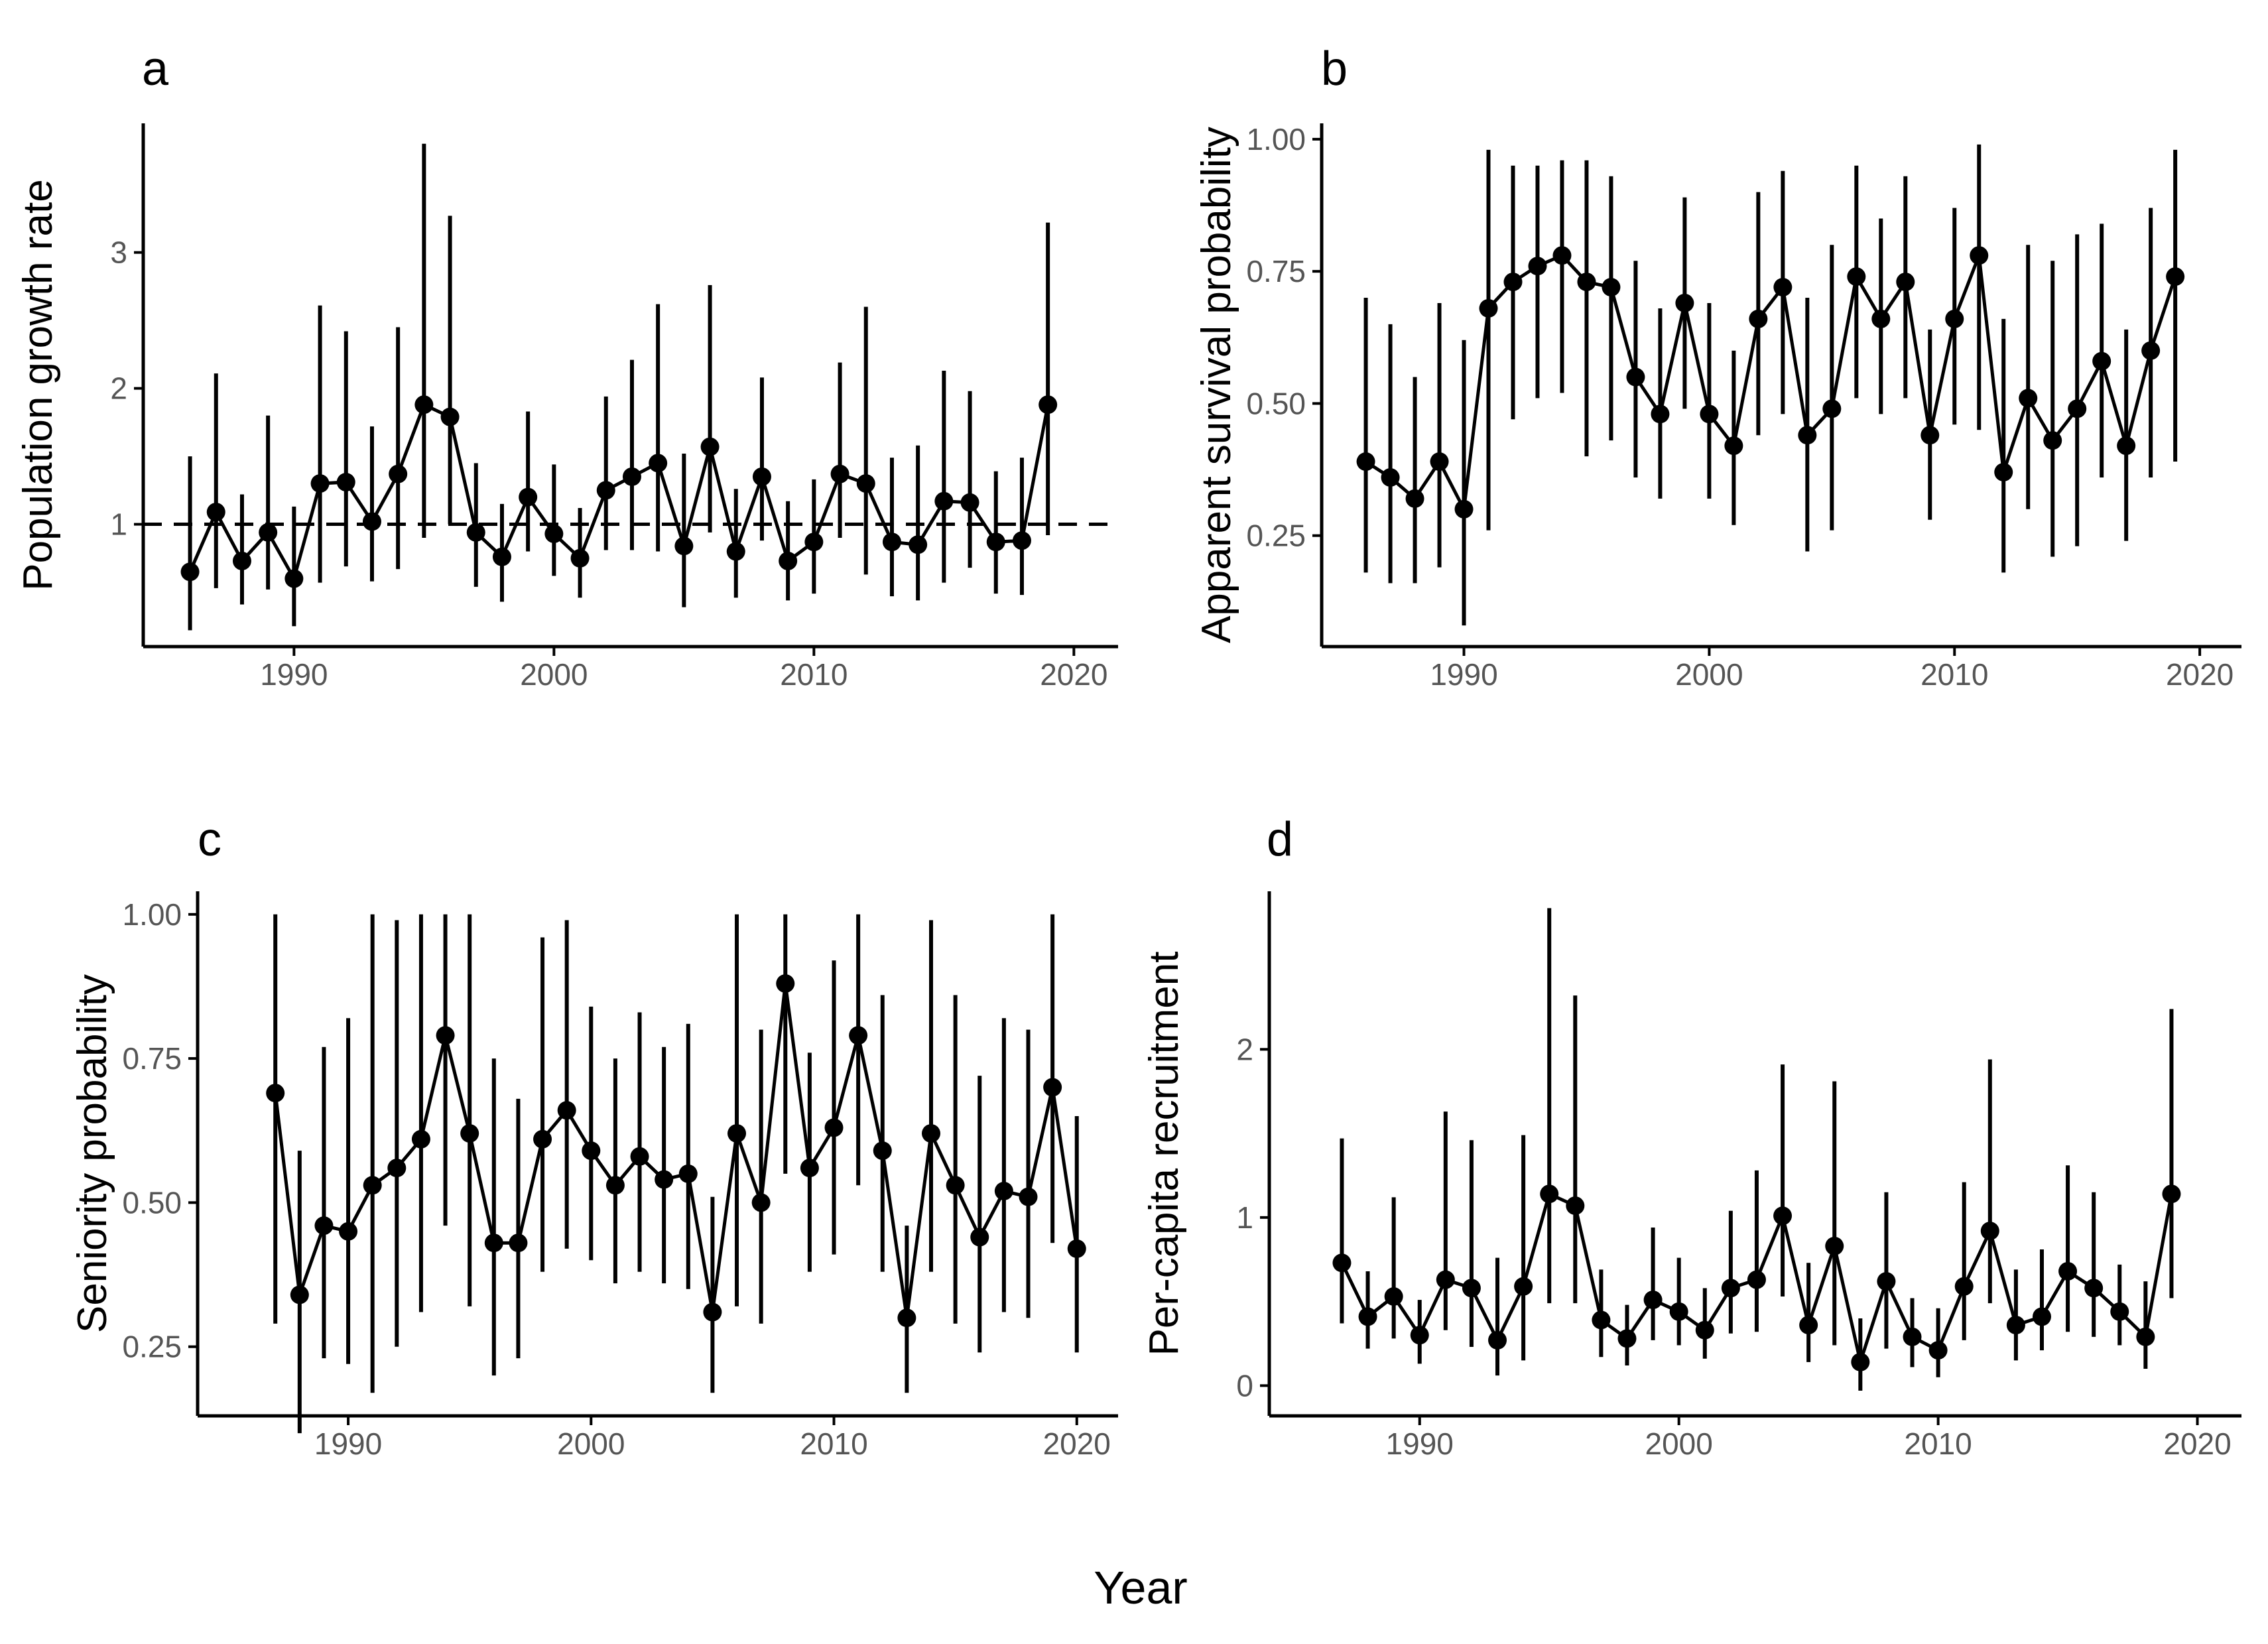  What do you see at coordinates (1276, 403) in the screenshot?
I see `y-tick-label: 0.50` at bounding box center [1276, 403].